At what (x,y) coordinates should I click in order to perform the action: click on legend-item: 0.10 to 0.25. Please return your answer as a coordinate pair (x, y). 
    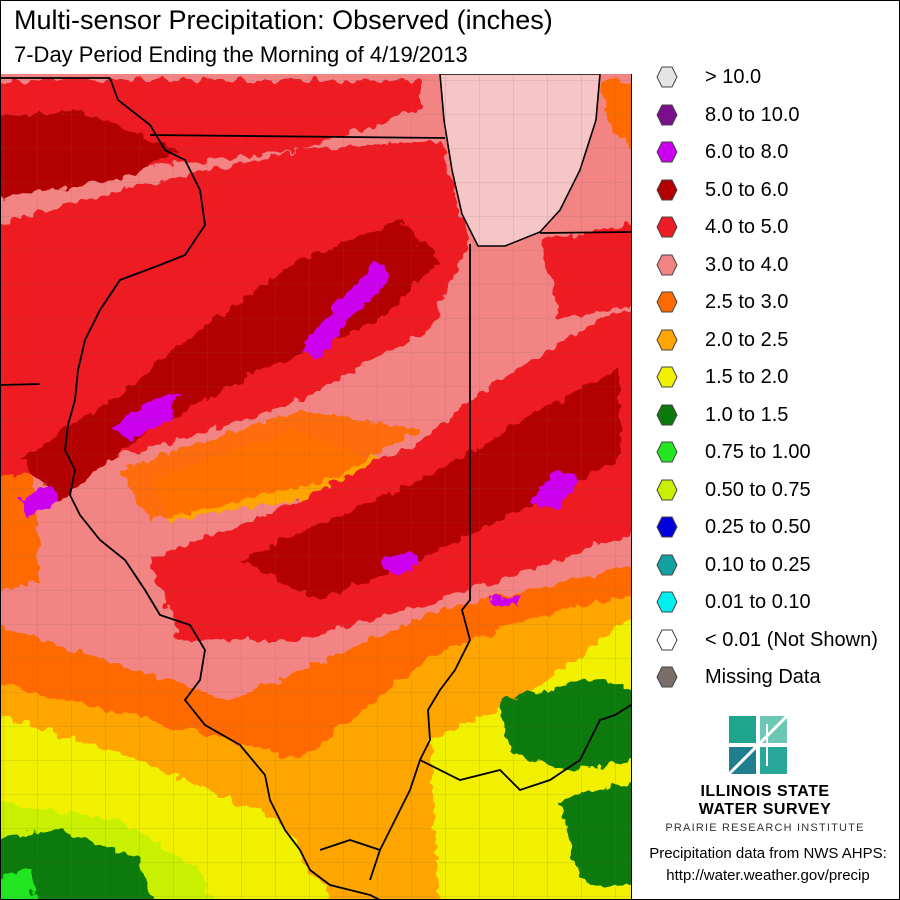
    Looking at the image, I should click on (733, 565).